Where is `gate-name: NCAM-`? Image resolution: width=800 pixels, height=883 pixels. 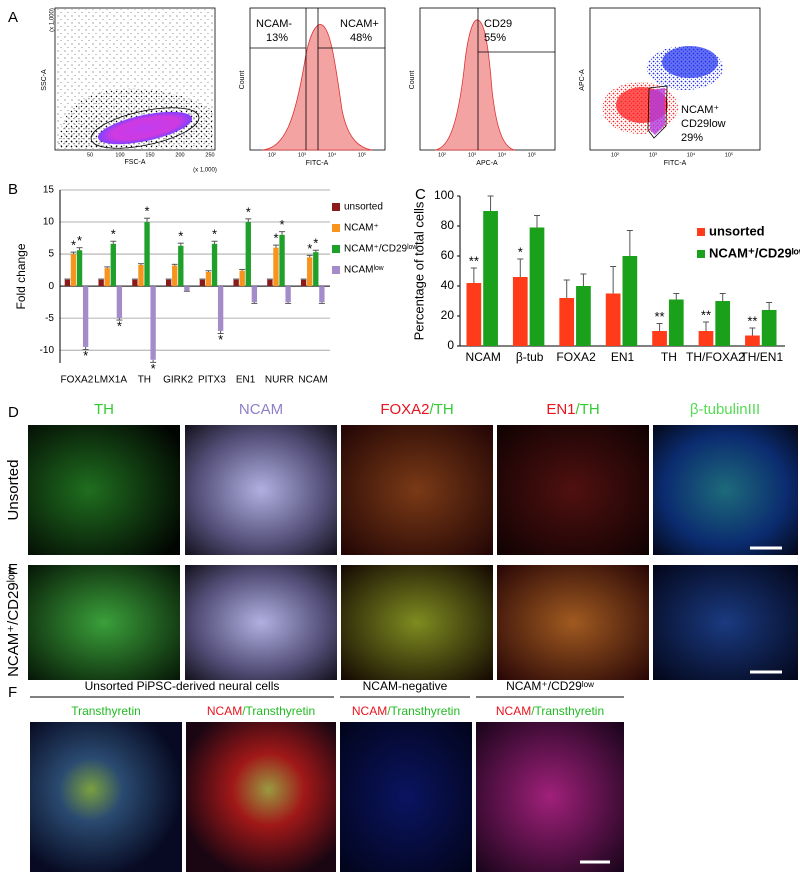
gate-name: NCAM- is located at coordinates (274, 24).